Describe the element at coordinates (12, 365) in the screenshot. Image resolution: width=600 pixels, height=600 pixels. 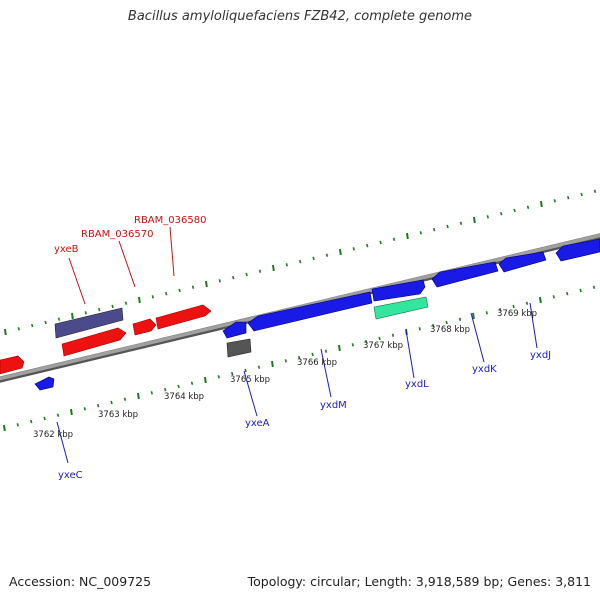
I see `gene-red-left-edge` at that location.